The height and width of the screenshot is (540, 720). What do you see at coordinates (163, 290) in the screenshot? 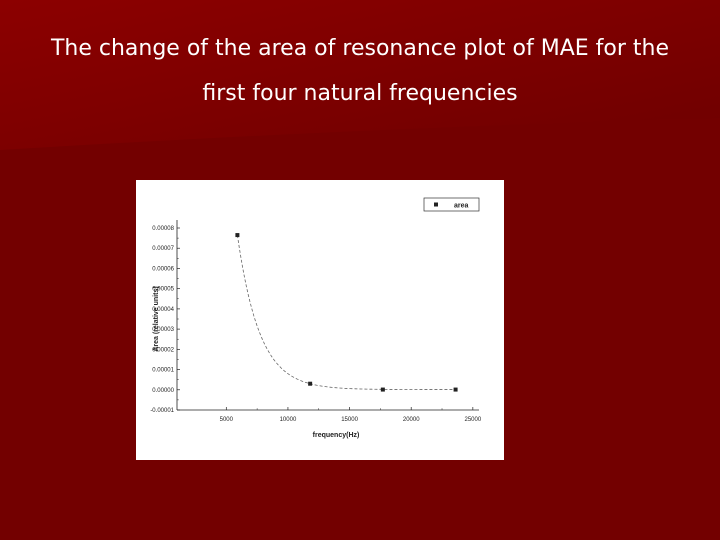
I see `y-tick-label: 0.00005` at bounding box center [163, 290].